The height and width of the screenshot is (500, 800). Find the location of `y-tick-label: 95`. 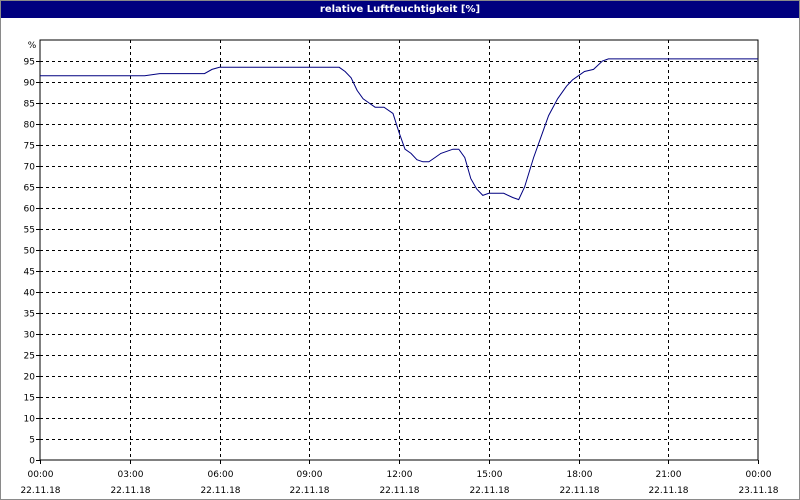

y-tick-label: 95 is located at coordinates (29, 63).